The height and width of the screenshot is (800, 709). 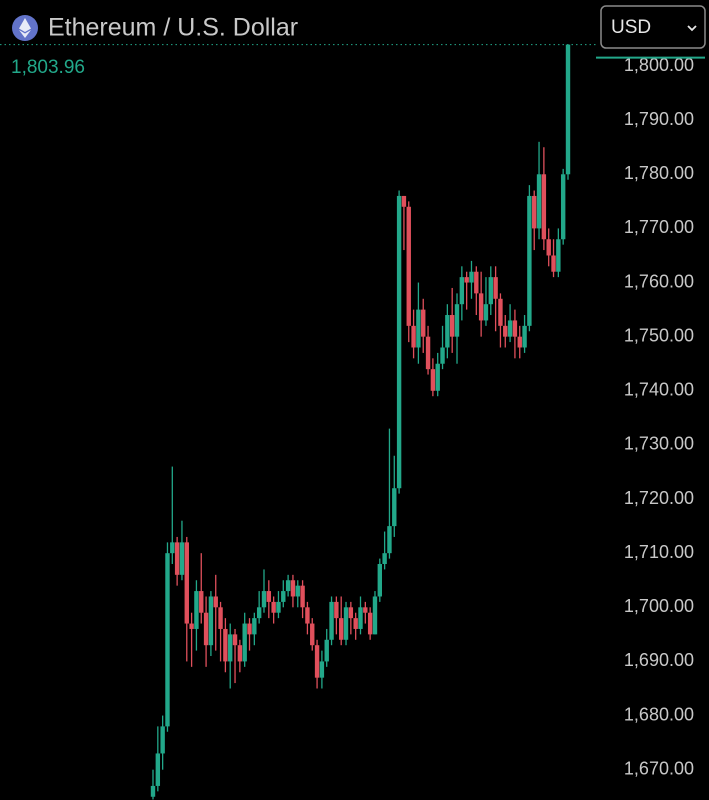 What do you see at coordinates (659, 65) in the screenshot?
I see `y-tick-label: 1,800.00` at bounding box center [659, 65].